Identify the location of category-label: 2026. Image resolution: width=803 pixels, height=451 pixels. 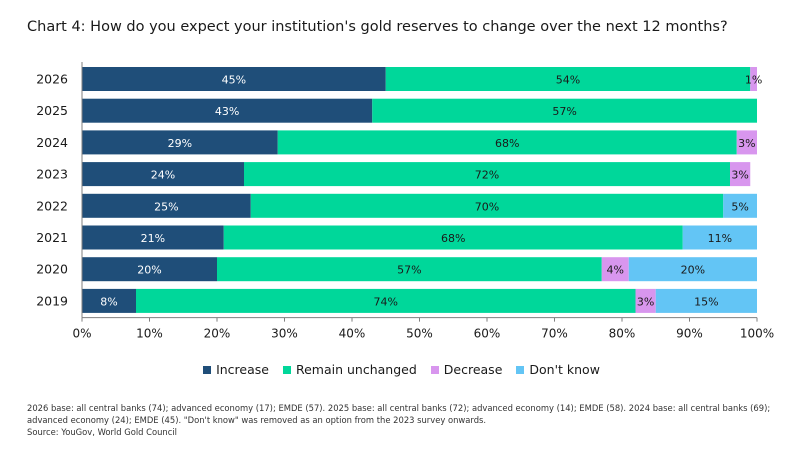
(52, 79).